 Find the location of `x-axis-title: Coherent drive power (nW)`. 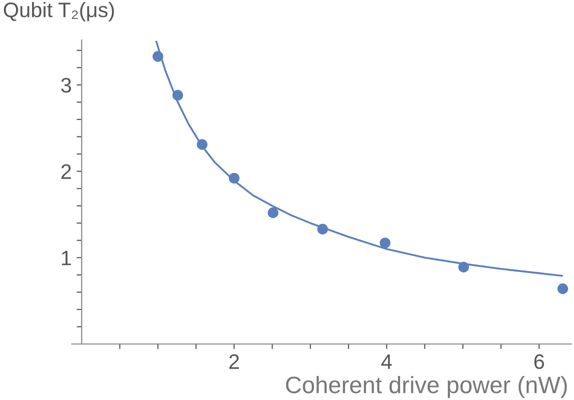

x-axis-title: Coherent drive power (nW) is located at coordinates (426, 387).